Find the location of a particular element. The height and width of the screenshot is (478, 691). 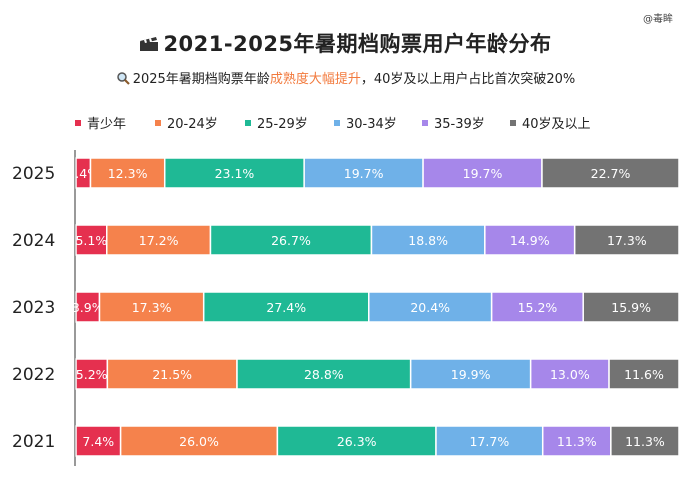

data-label: 11.6% is located at coordinates (644, 374).